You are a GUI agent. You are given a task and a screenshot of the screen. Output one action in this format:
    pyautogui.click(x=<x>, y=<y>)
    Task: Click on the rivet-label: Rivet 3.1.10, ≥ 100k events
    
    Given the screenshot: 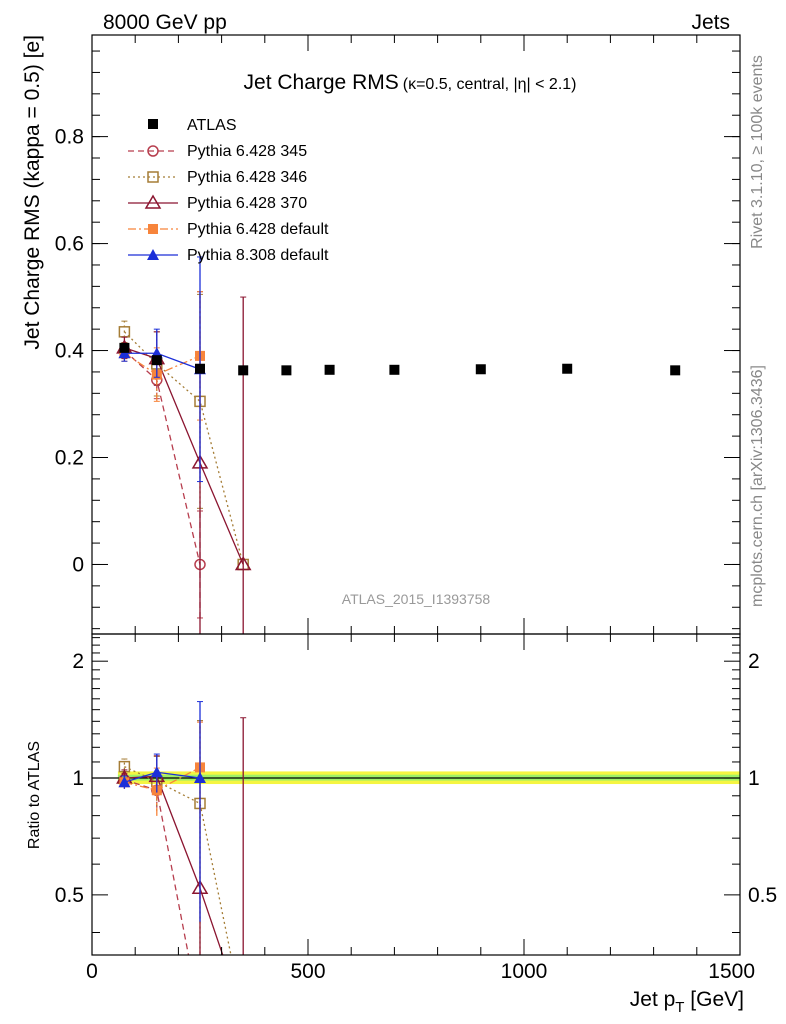 What is the action you would take?
    pyautogui.click(x=757, y=152)
    